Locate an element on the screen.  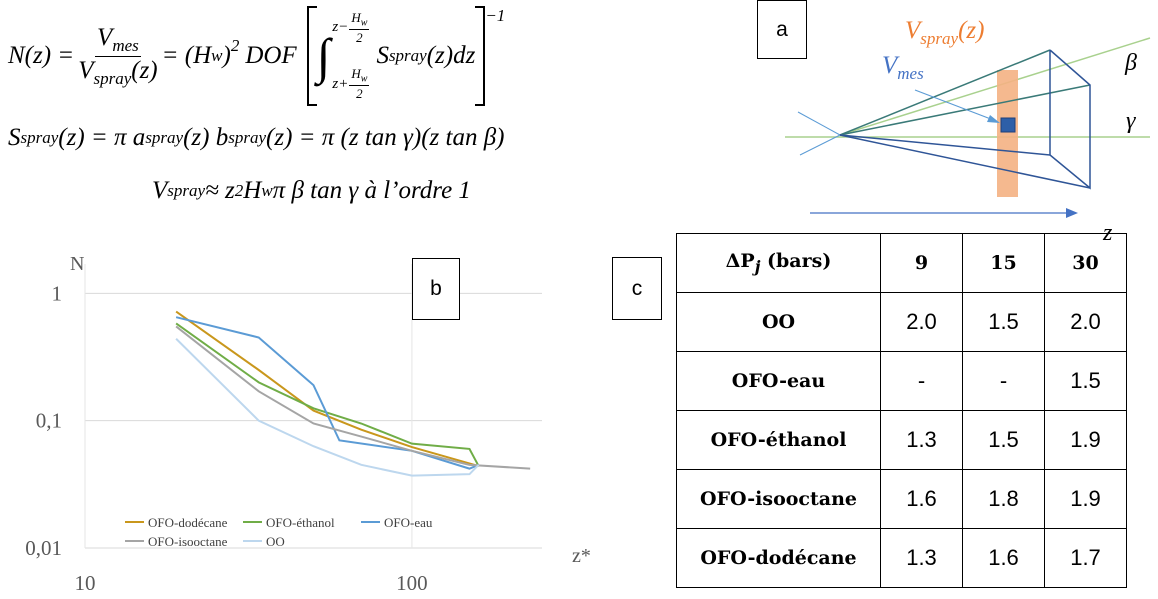
text: (z) = π (z tan γ)(z tan β) is located at coordinates (385, 137).